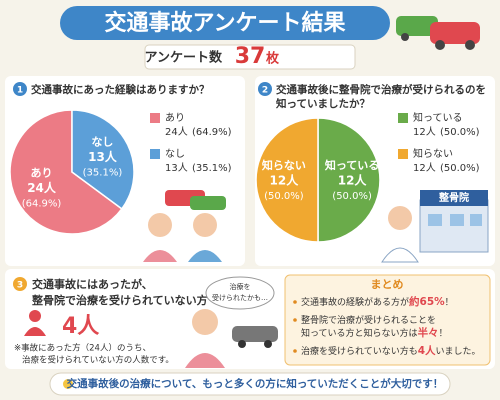 This screenshot has width=500, height=400. What do you see at coordinates (323, 103) in the screenshot?
I see `chart-title: 知っていましたか？` at bounding box center [323, 103].